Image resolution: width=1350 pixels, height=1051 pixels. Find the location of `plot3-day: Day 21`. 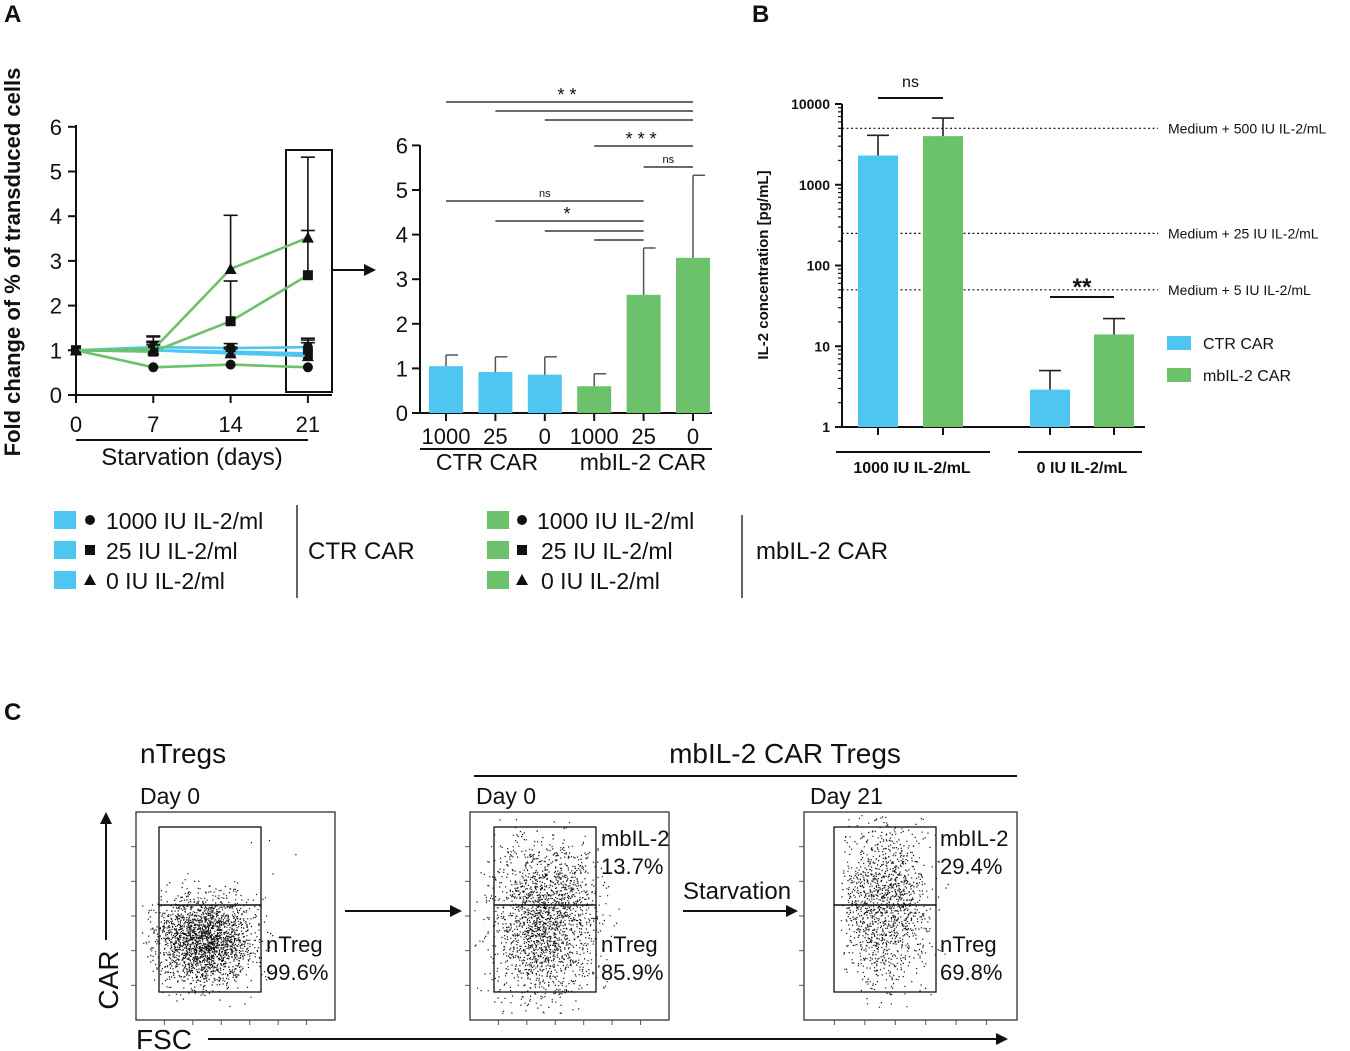

plot3-day: Day 21 is located at coordinates (846, 796).